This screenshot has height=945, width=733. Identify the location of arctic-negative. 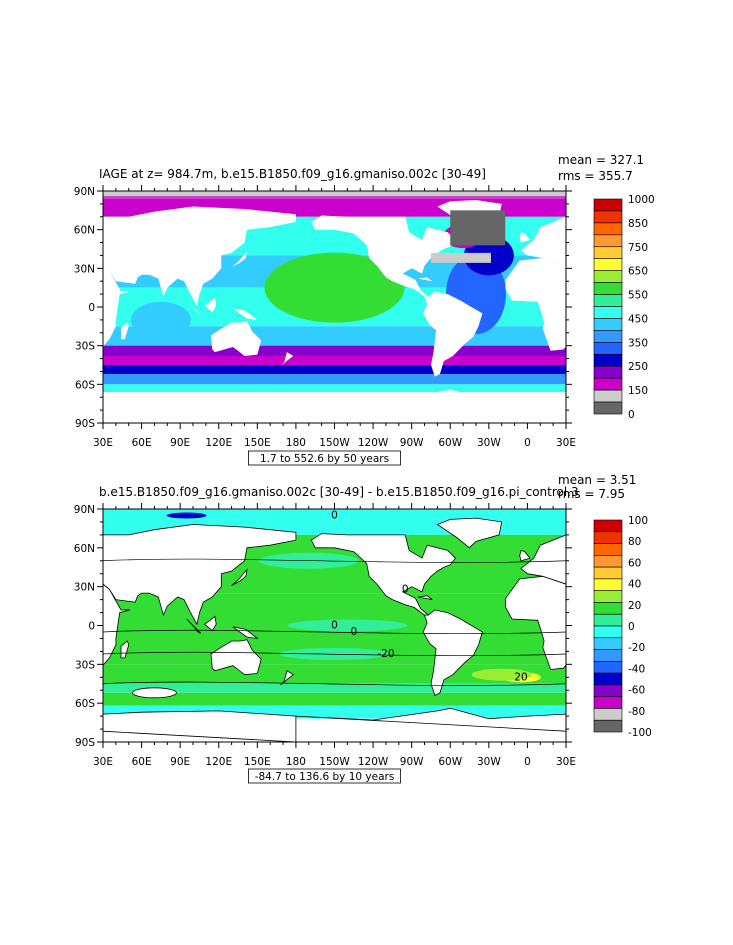
(186, 515).